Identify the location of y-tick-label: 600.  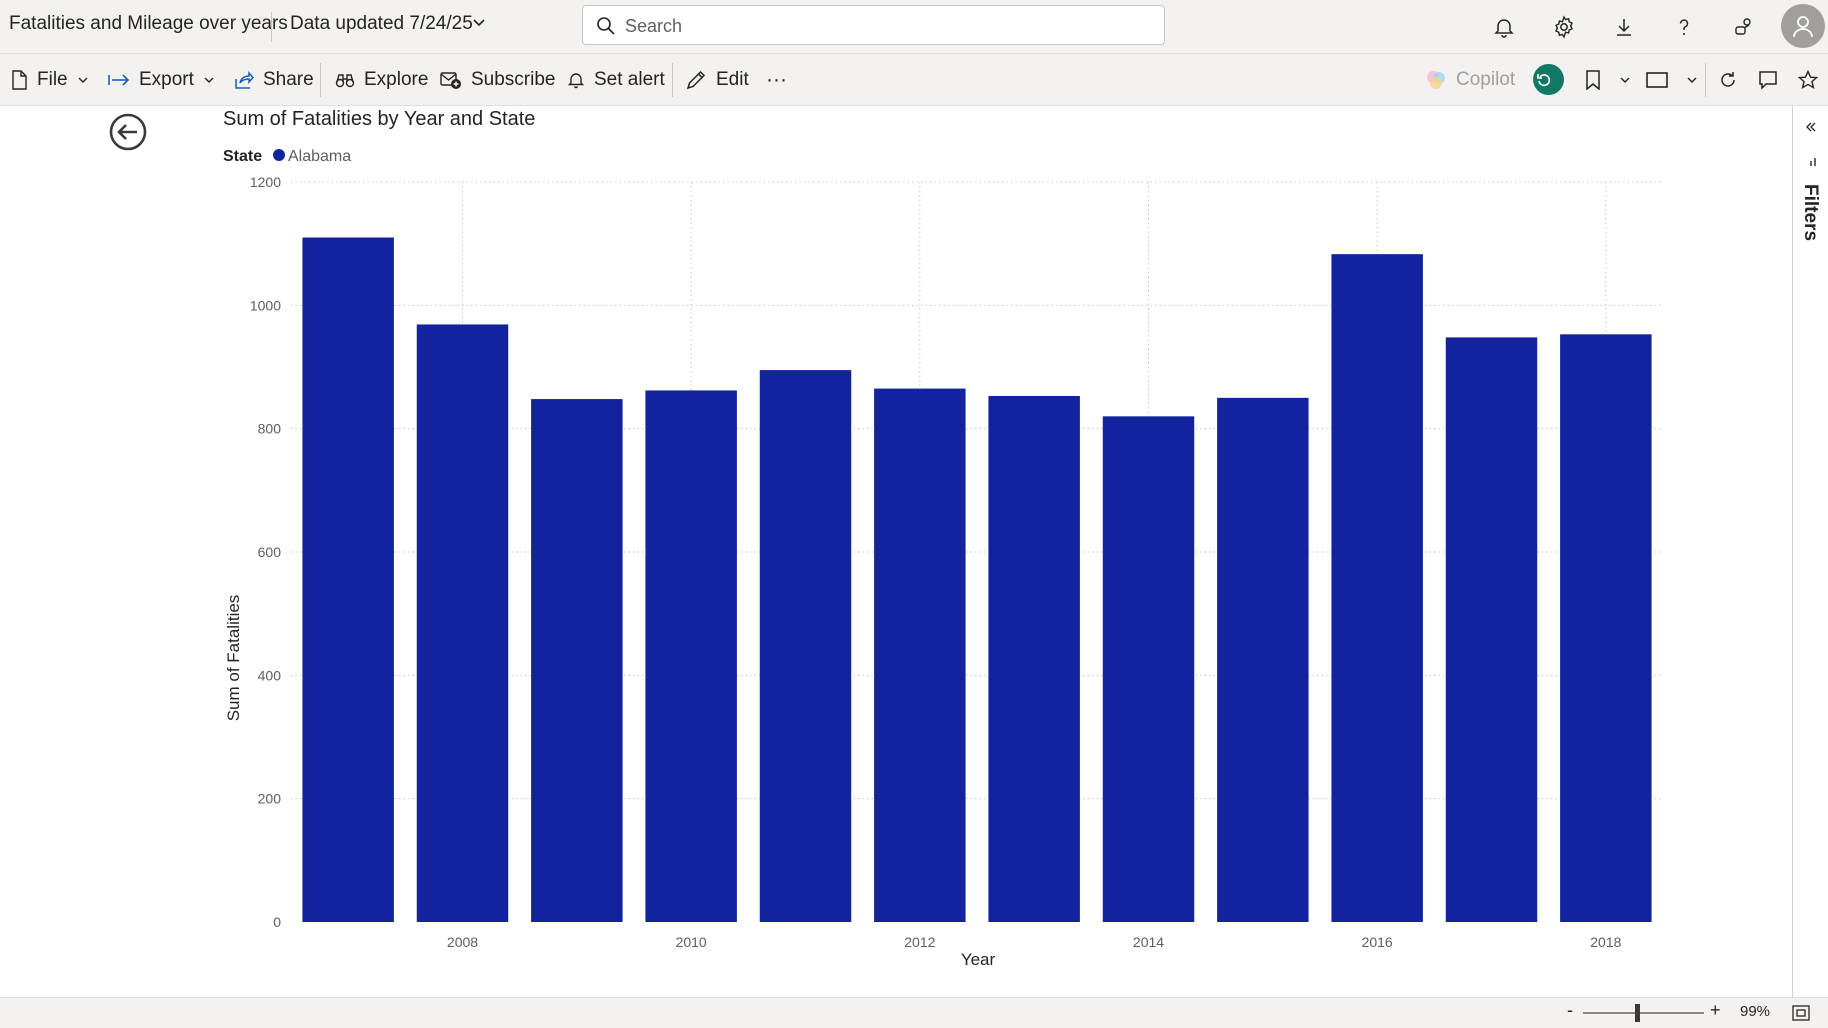
(270, 552).